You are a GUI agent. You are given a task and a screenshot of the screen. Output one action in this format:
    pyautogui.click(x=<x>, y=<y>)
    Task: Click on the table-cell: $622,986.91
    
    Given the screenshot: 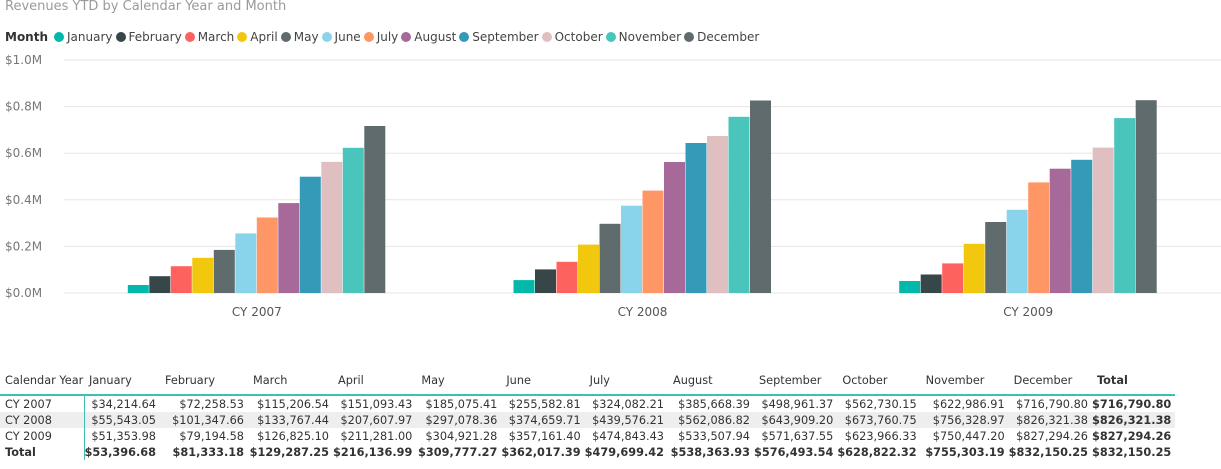 What is the action you would take?
    pyautogui.click(x=968, y=404)
    